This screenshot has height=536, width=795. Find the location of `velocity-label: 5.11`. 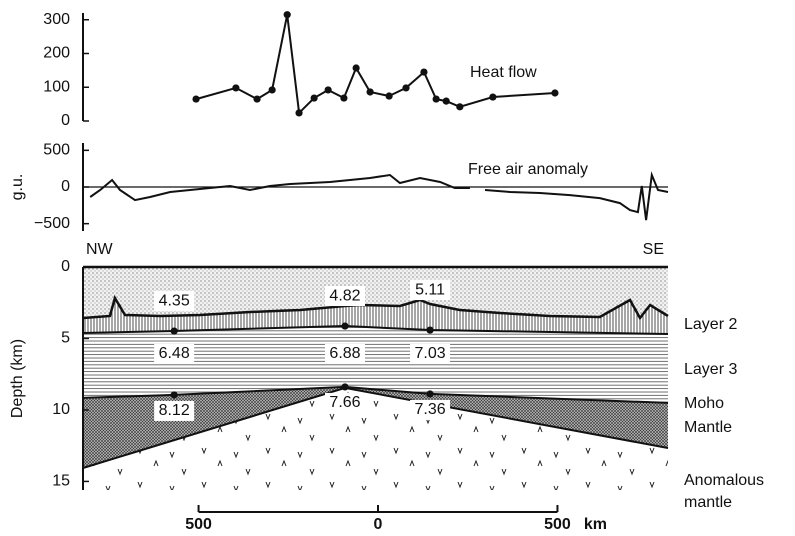

velocity-label: 5.11 is located at coordinates (430, 289).